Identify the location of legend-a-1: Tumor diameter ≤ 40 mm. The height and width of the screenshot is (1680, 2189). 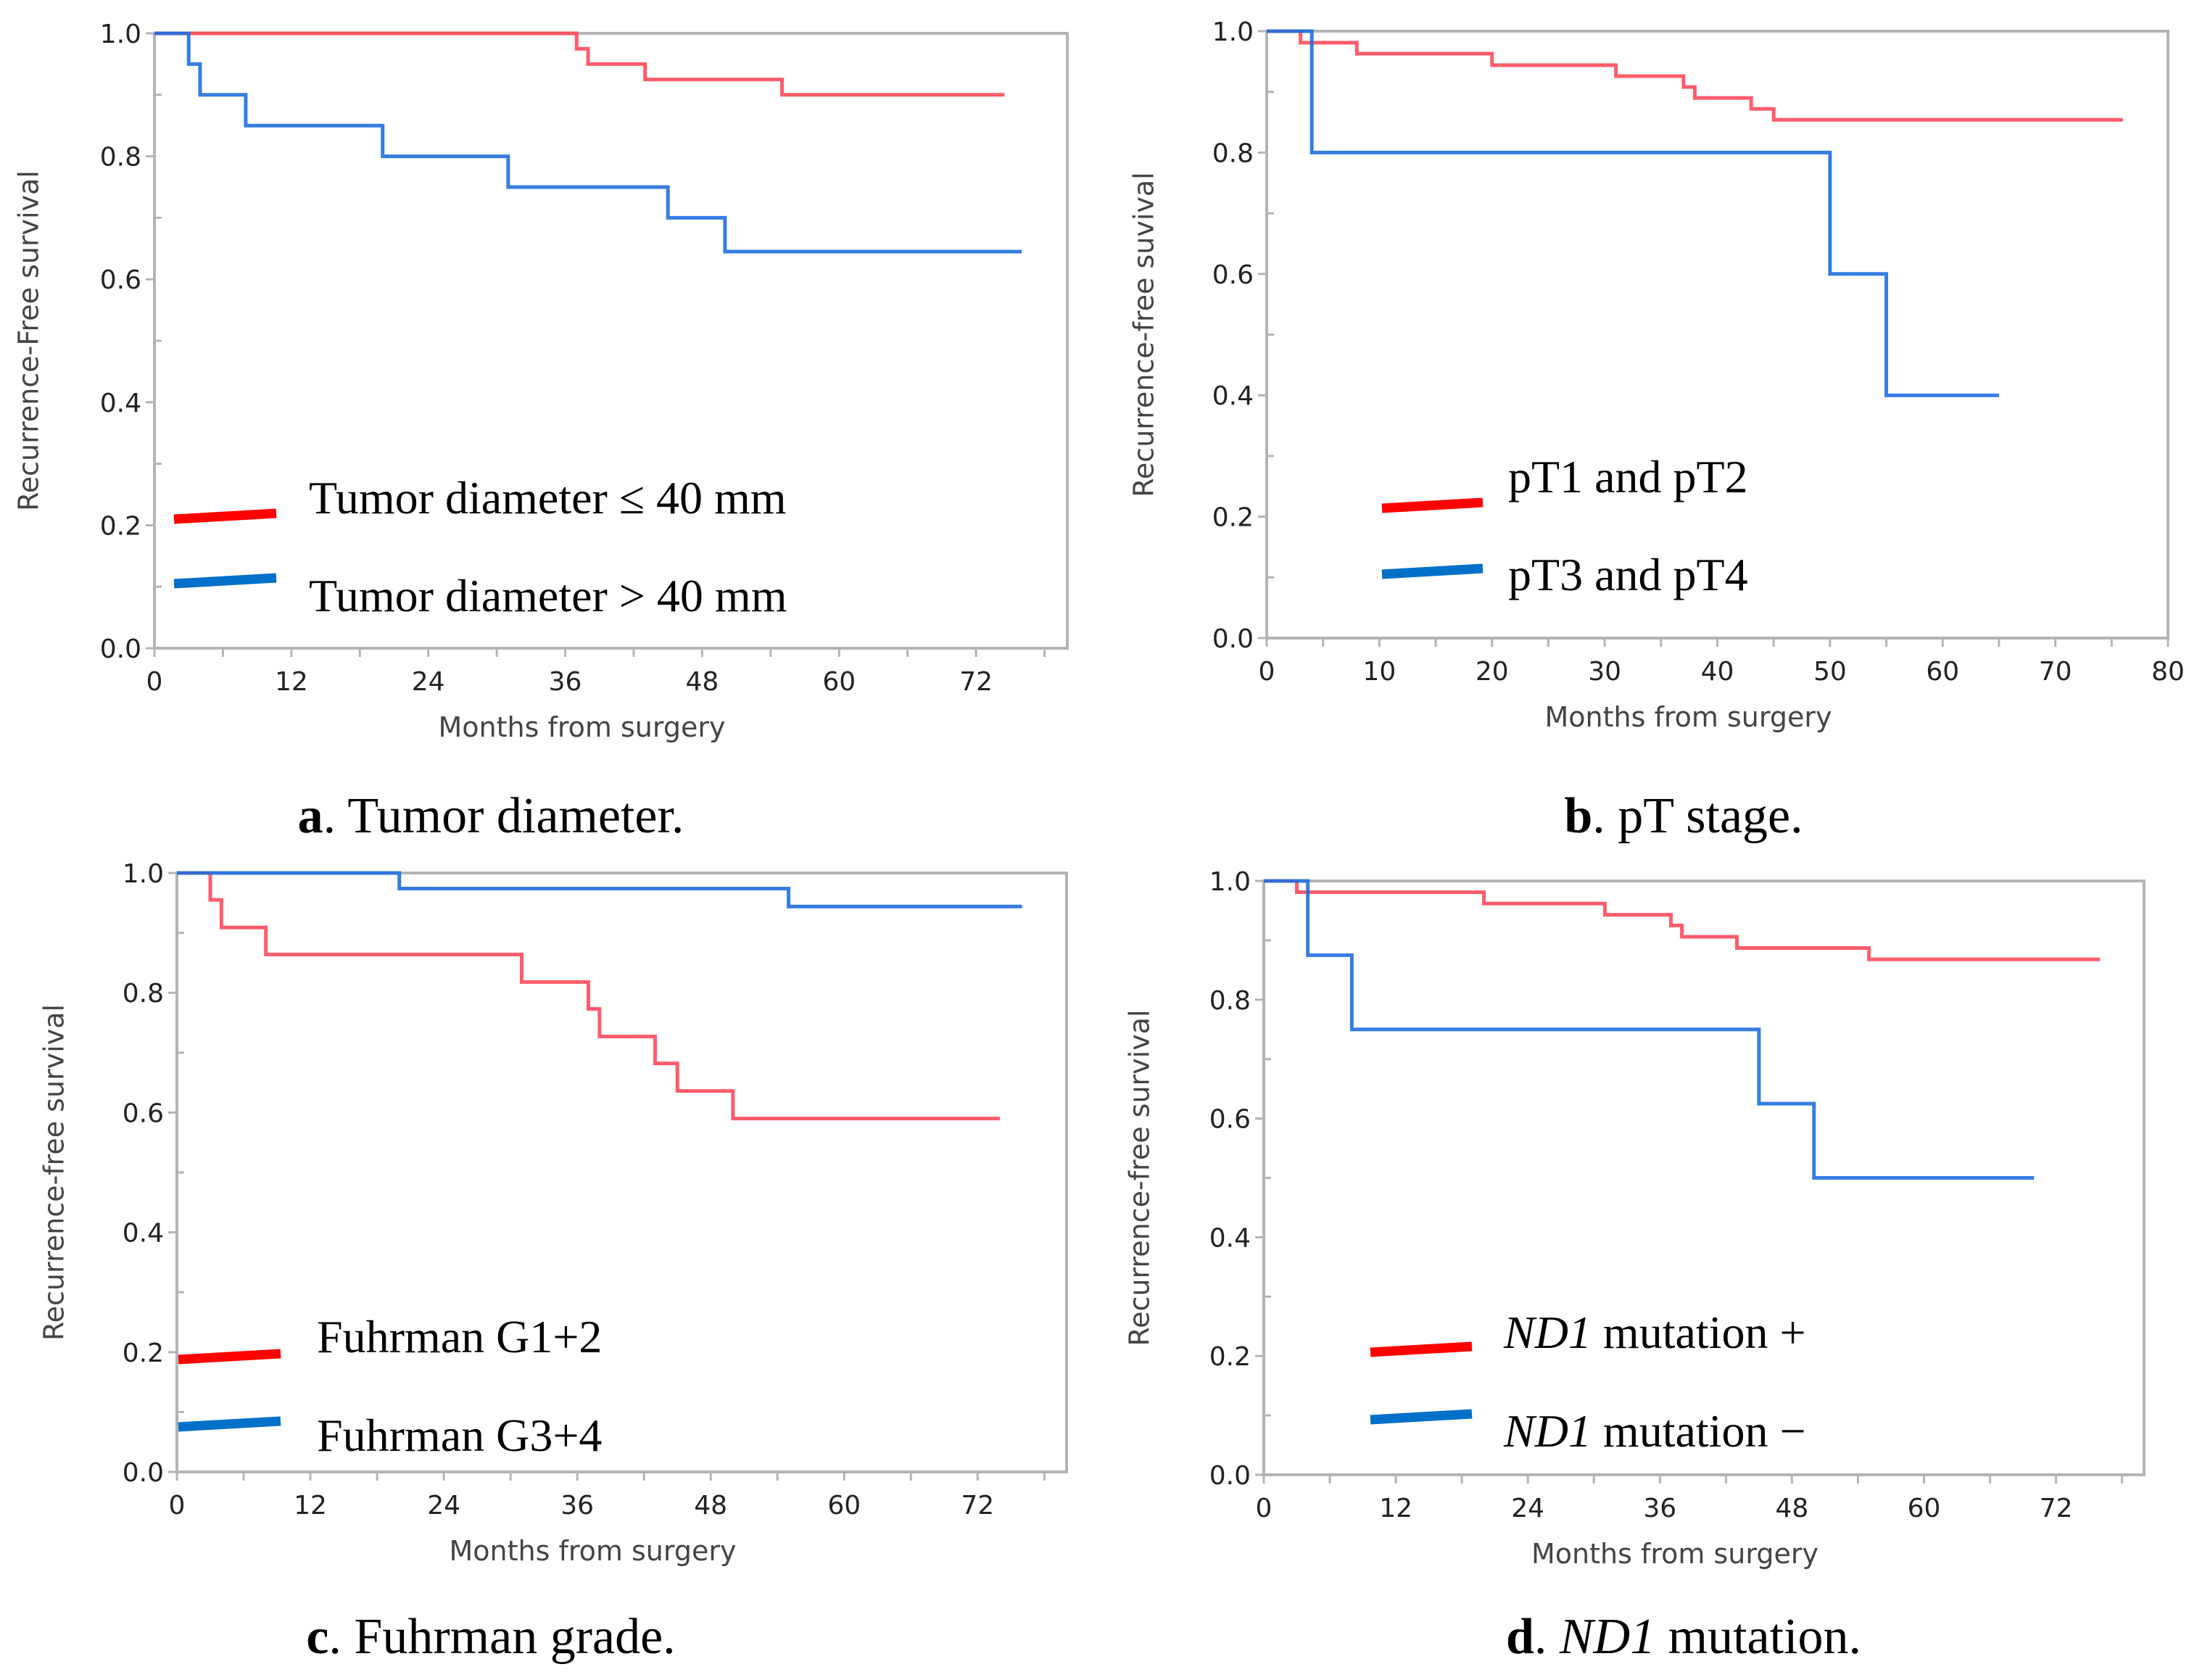
(548, 498).